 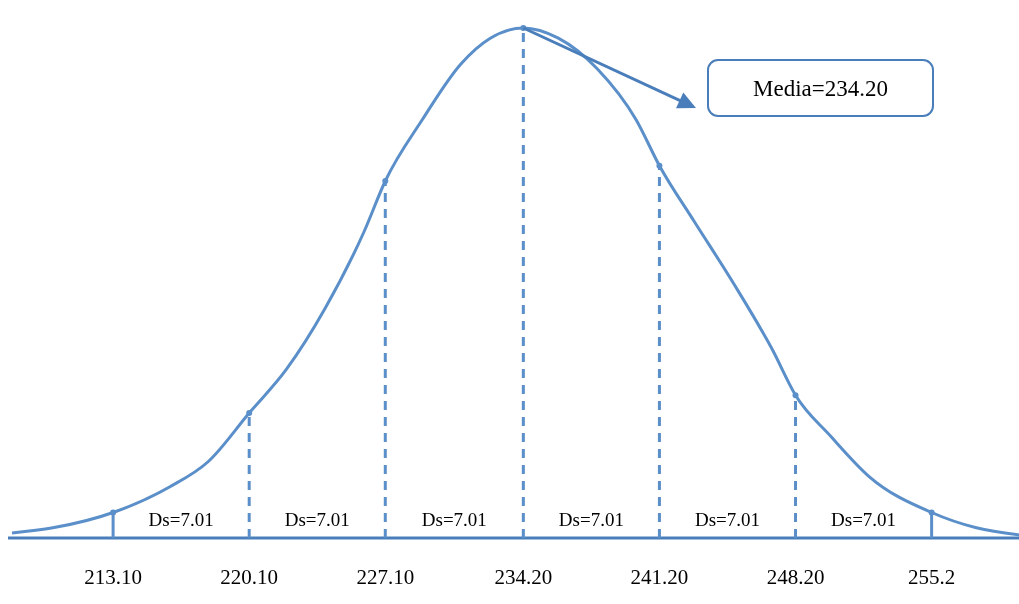 What do you see at coordinates (659, 577) in the screenshot?
I see `x-tick-label: 241.20` at bounding box center [659, 577].